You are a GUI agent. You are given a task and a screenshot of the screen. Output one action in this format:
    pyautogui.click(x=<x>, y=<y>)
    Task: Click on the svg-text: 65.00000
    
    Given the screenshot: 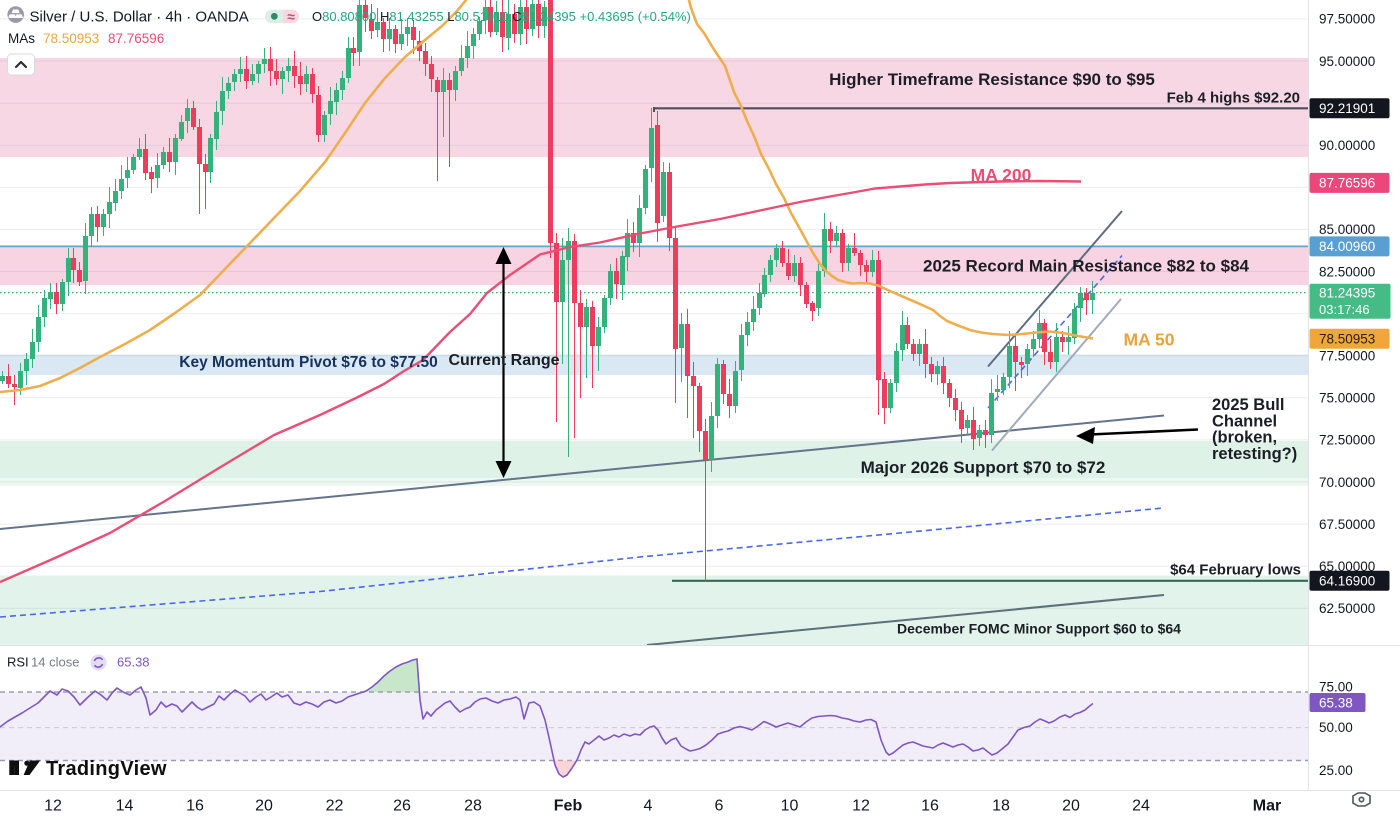 What is the action you would take?
    pyautogui.click(x=1347, y=566)
    